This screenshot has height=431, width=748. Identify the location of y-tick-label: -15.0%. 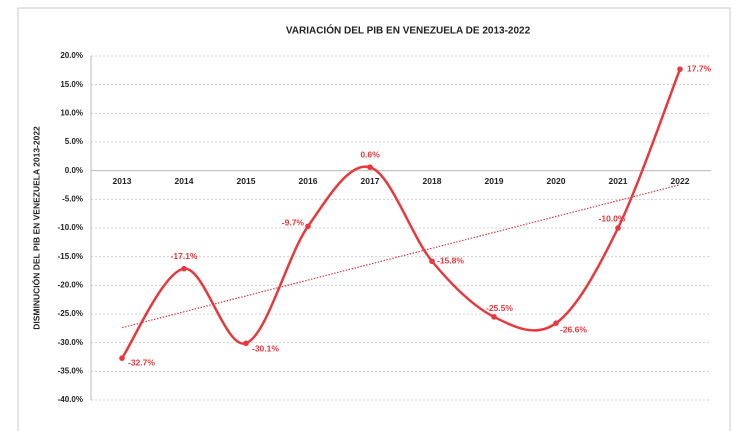
(70, 256).